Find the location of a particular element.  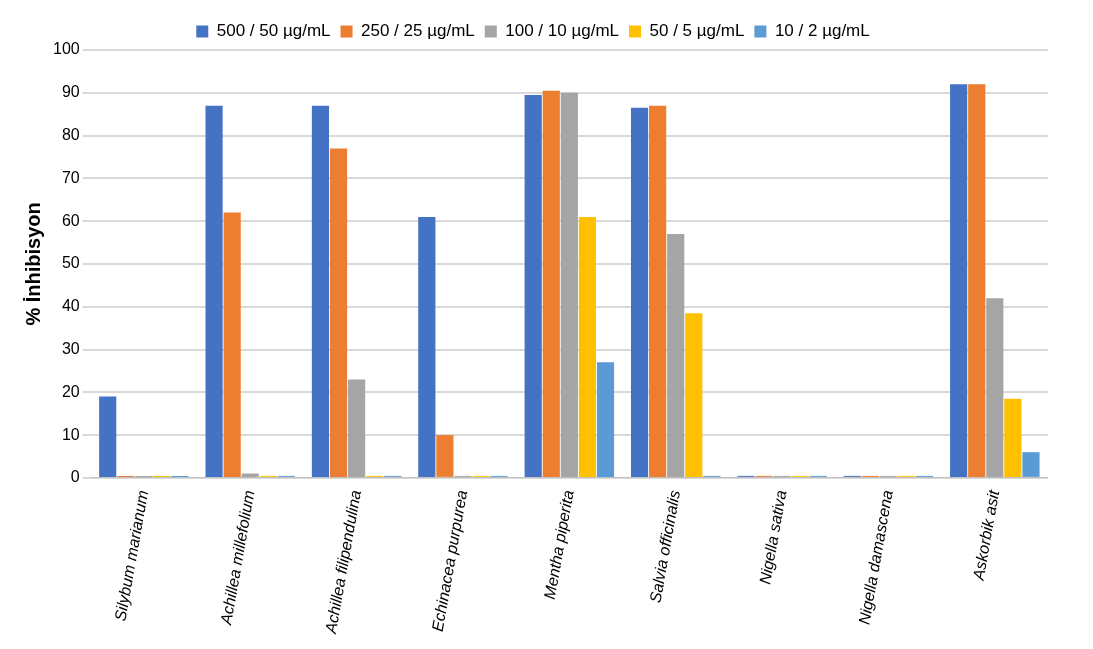

legend-label: 50 / 5 µg/mL is located at coordinates (697, 31).